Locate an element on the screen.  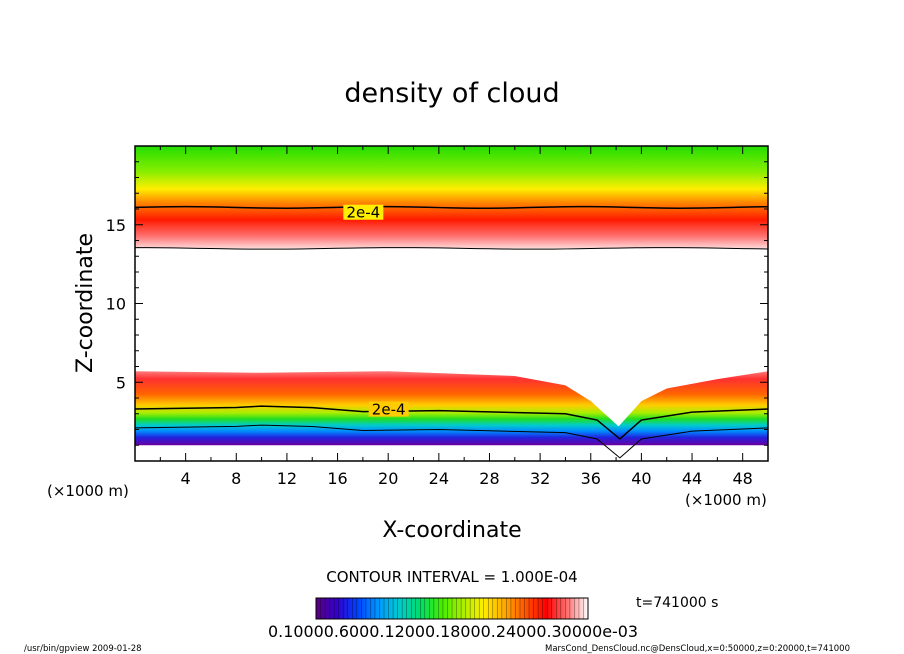
x-tick-label: 24 is located at coordinates (439, 478).